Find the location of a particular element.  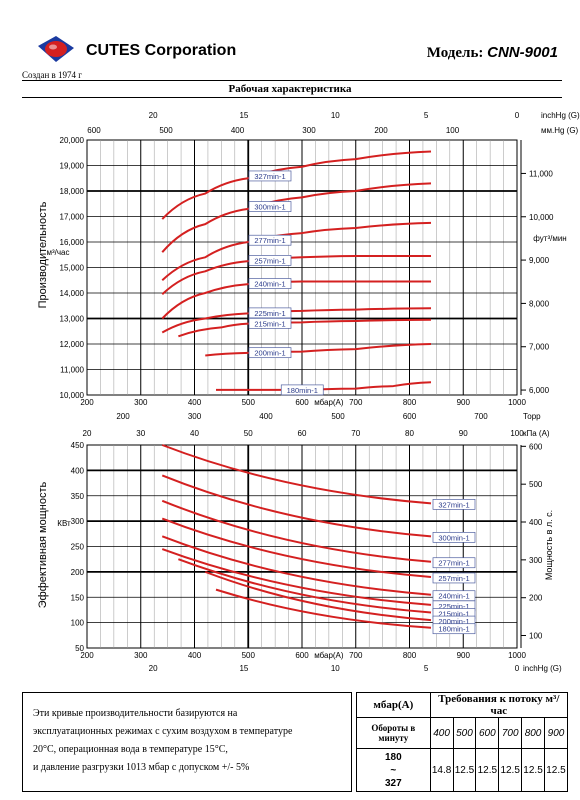

y-tick-label: 250 is located at coordinates (78, 547).